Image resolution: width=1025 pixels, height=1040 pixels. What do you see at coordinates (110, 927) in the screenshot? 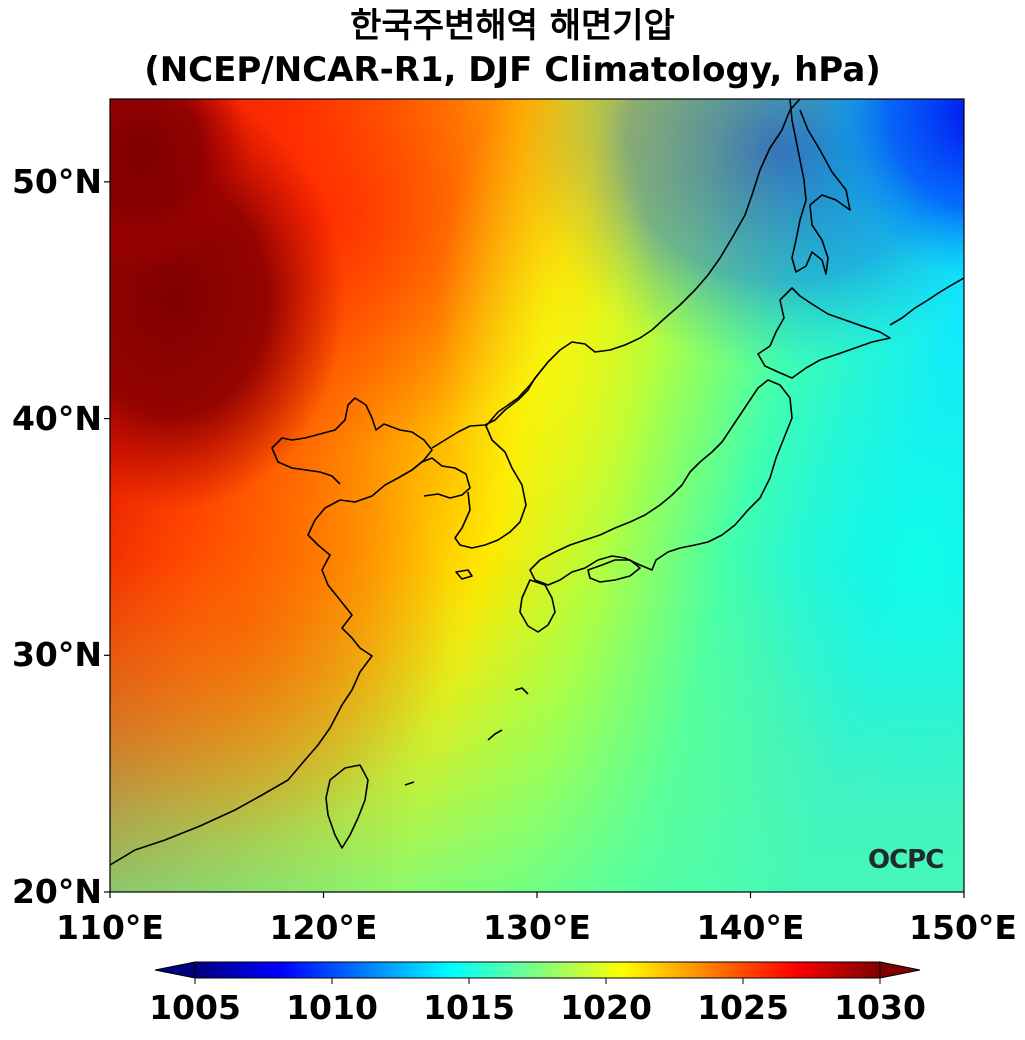
I see `lon-tick-label: 110°E` at bounding box center [110, 927].